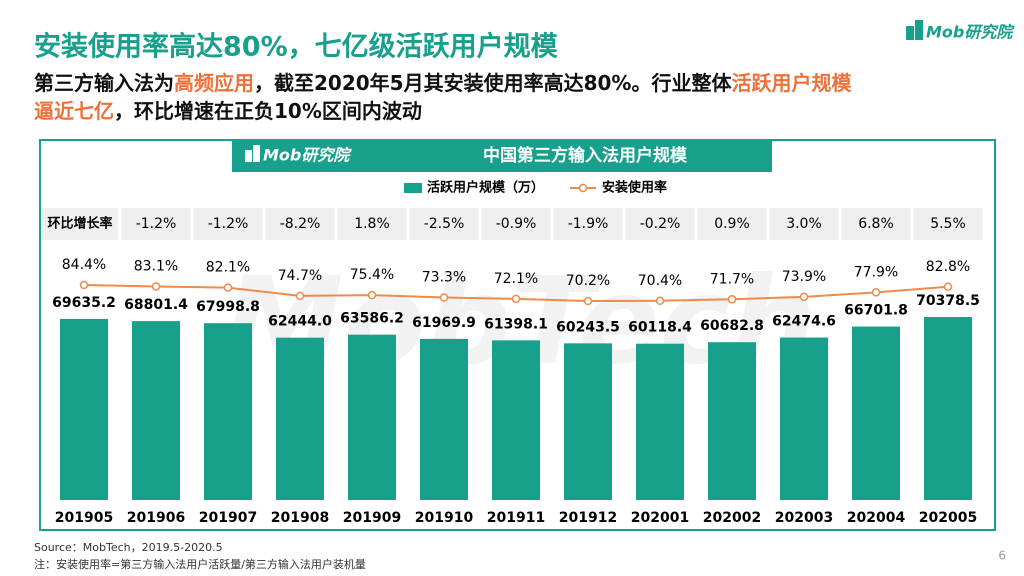  What do you see at coordinates (300, 276) in the screenshot?
I see `rate-label: 74.7%` at bounding box center [300, 276].